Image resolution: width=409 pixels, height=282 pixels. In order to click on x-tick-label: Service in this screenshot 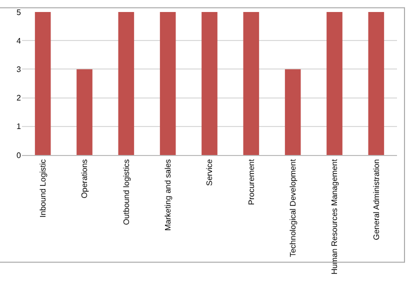, I will do `click(209, 172)`.